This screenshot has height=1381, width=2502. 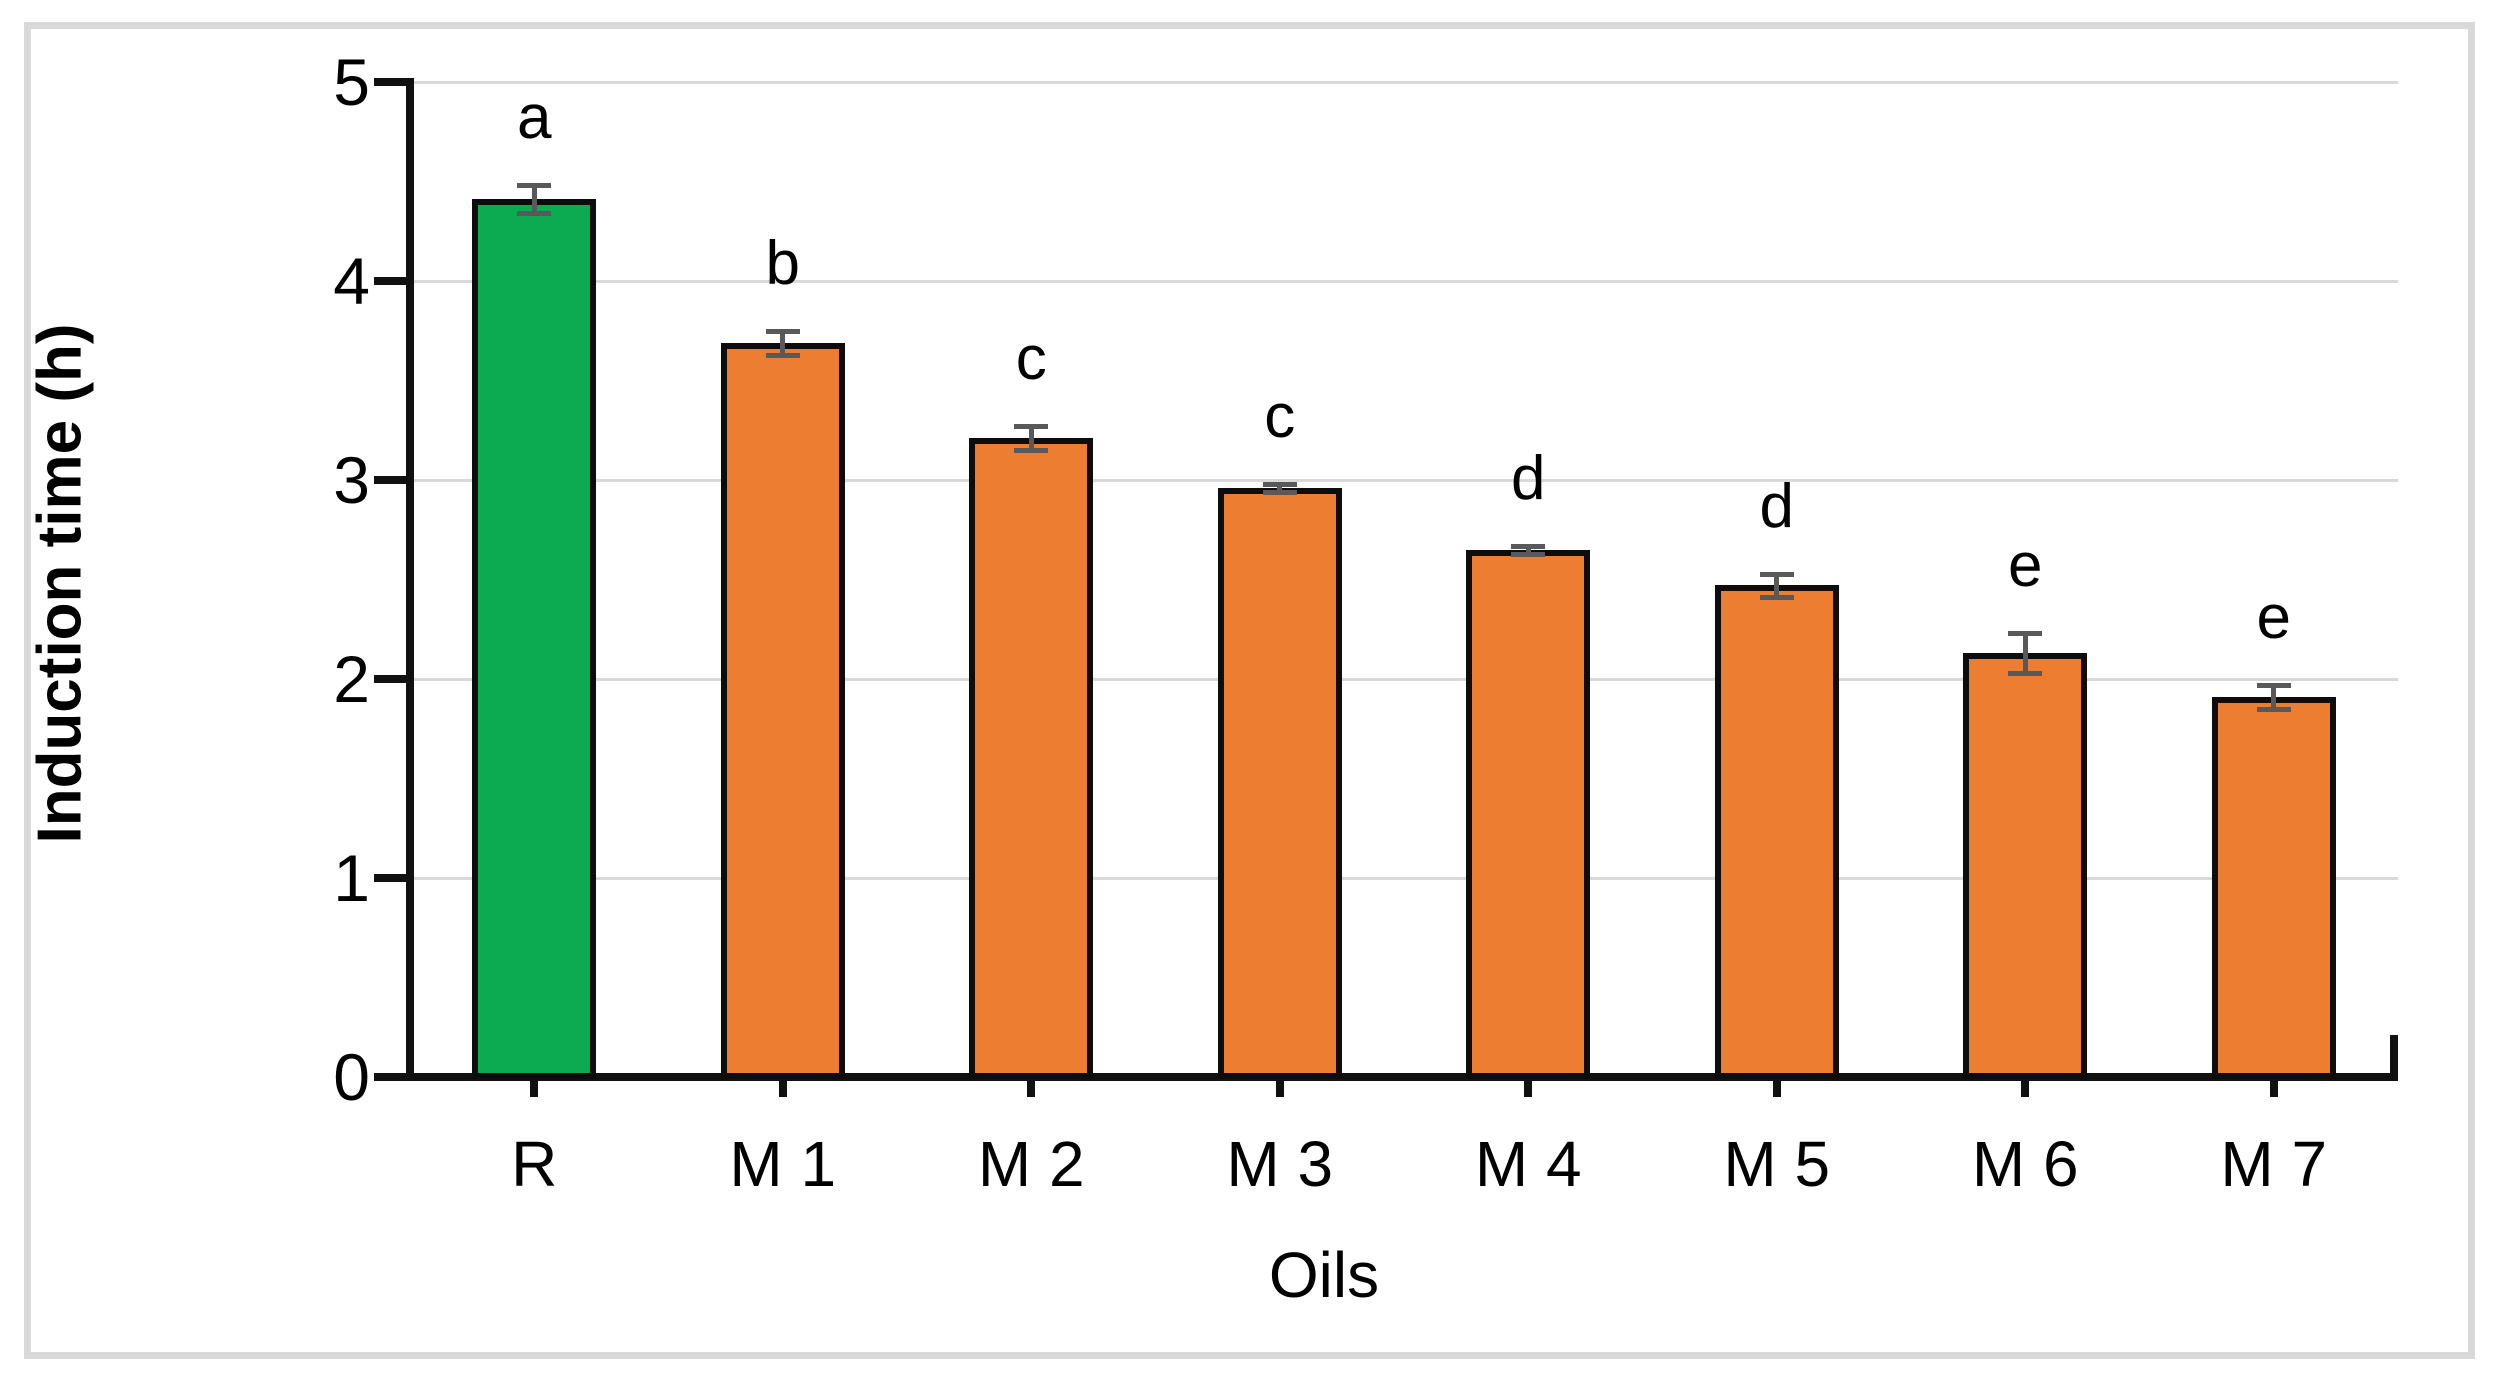 I want to click on x-axis-tick-M2, so click(x=1031, y=1089).